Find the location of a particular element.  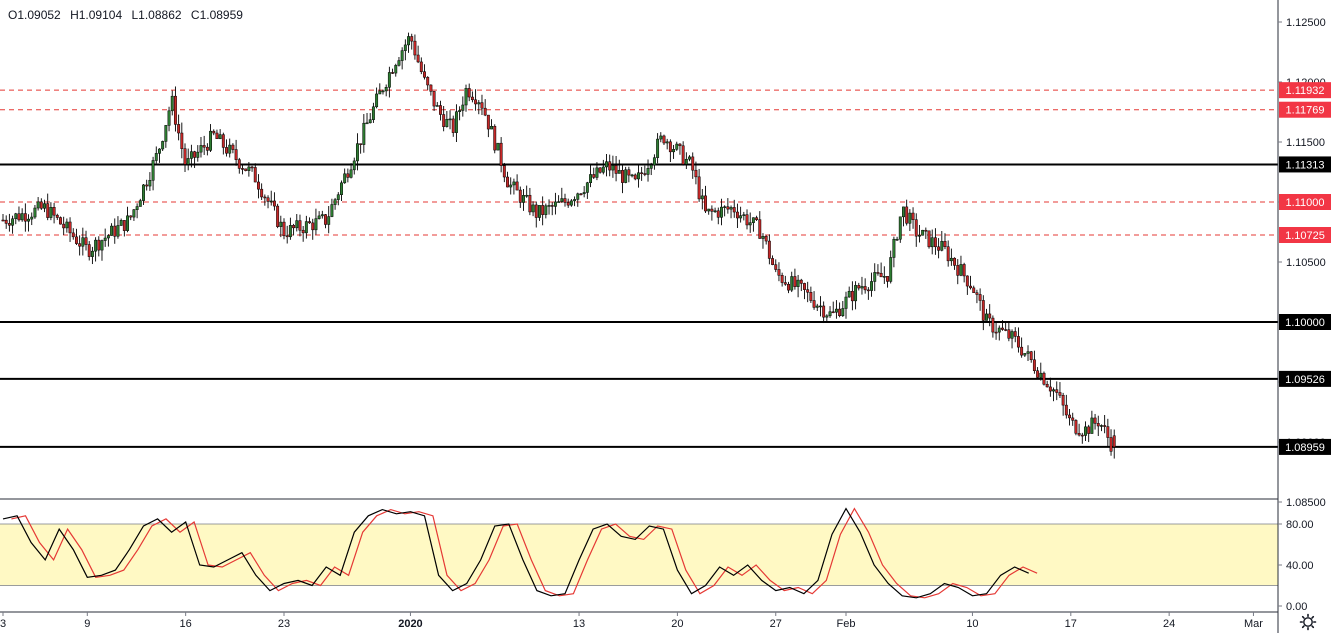

time-tick-label: 16 is located at coordinates (186, 624).